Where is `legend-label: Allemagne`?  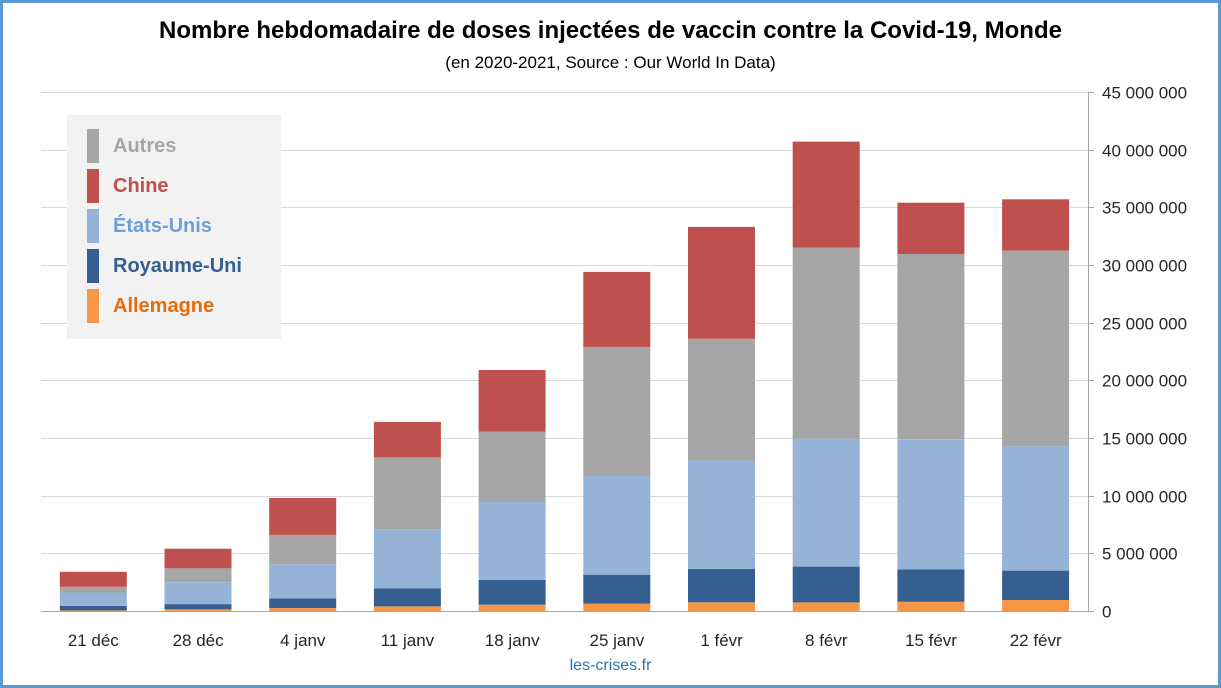
legend-label: Allemagne is located at coordinates (164, 305).